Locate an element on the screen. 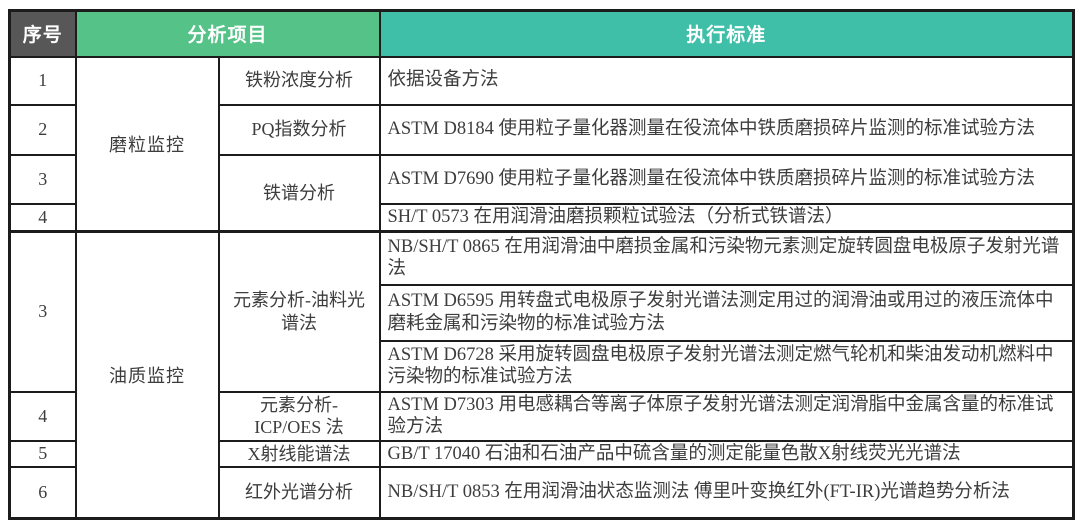 Image resolution: width=1080 pixels, height=531 pixels. standard-cell: 依据设备方法 is located at coordinates (726, 80).